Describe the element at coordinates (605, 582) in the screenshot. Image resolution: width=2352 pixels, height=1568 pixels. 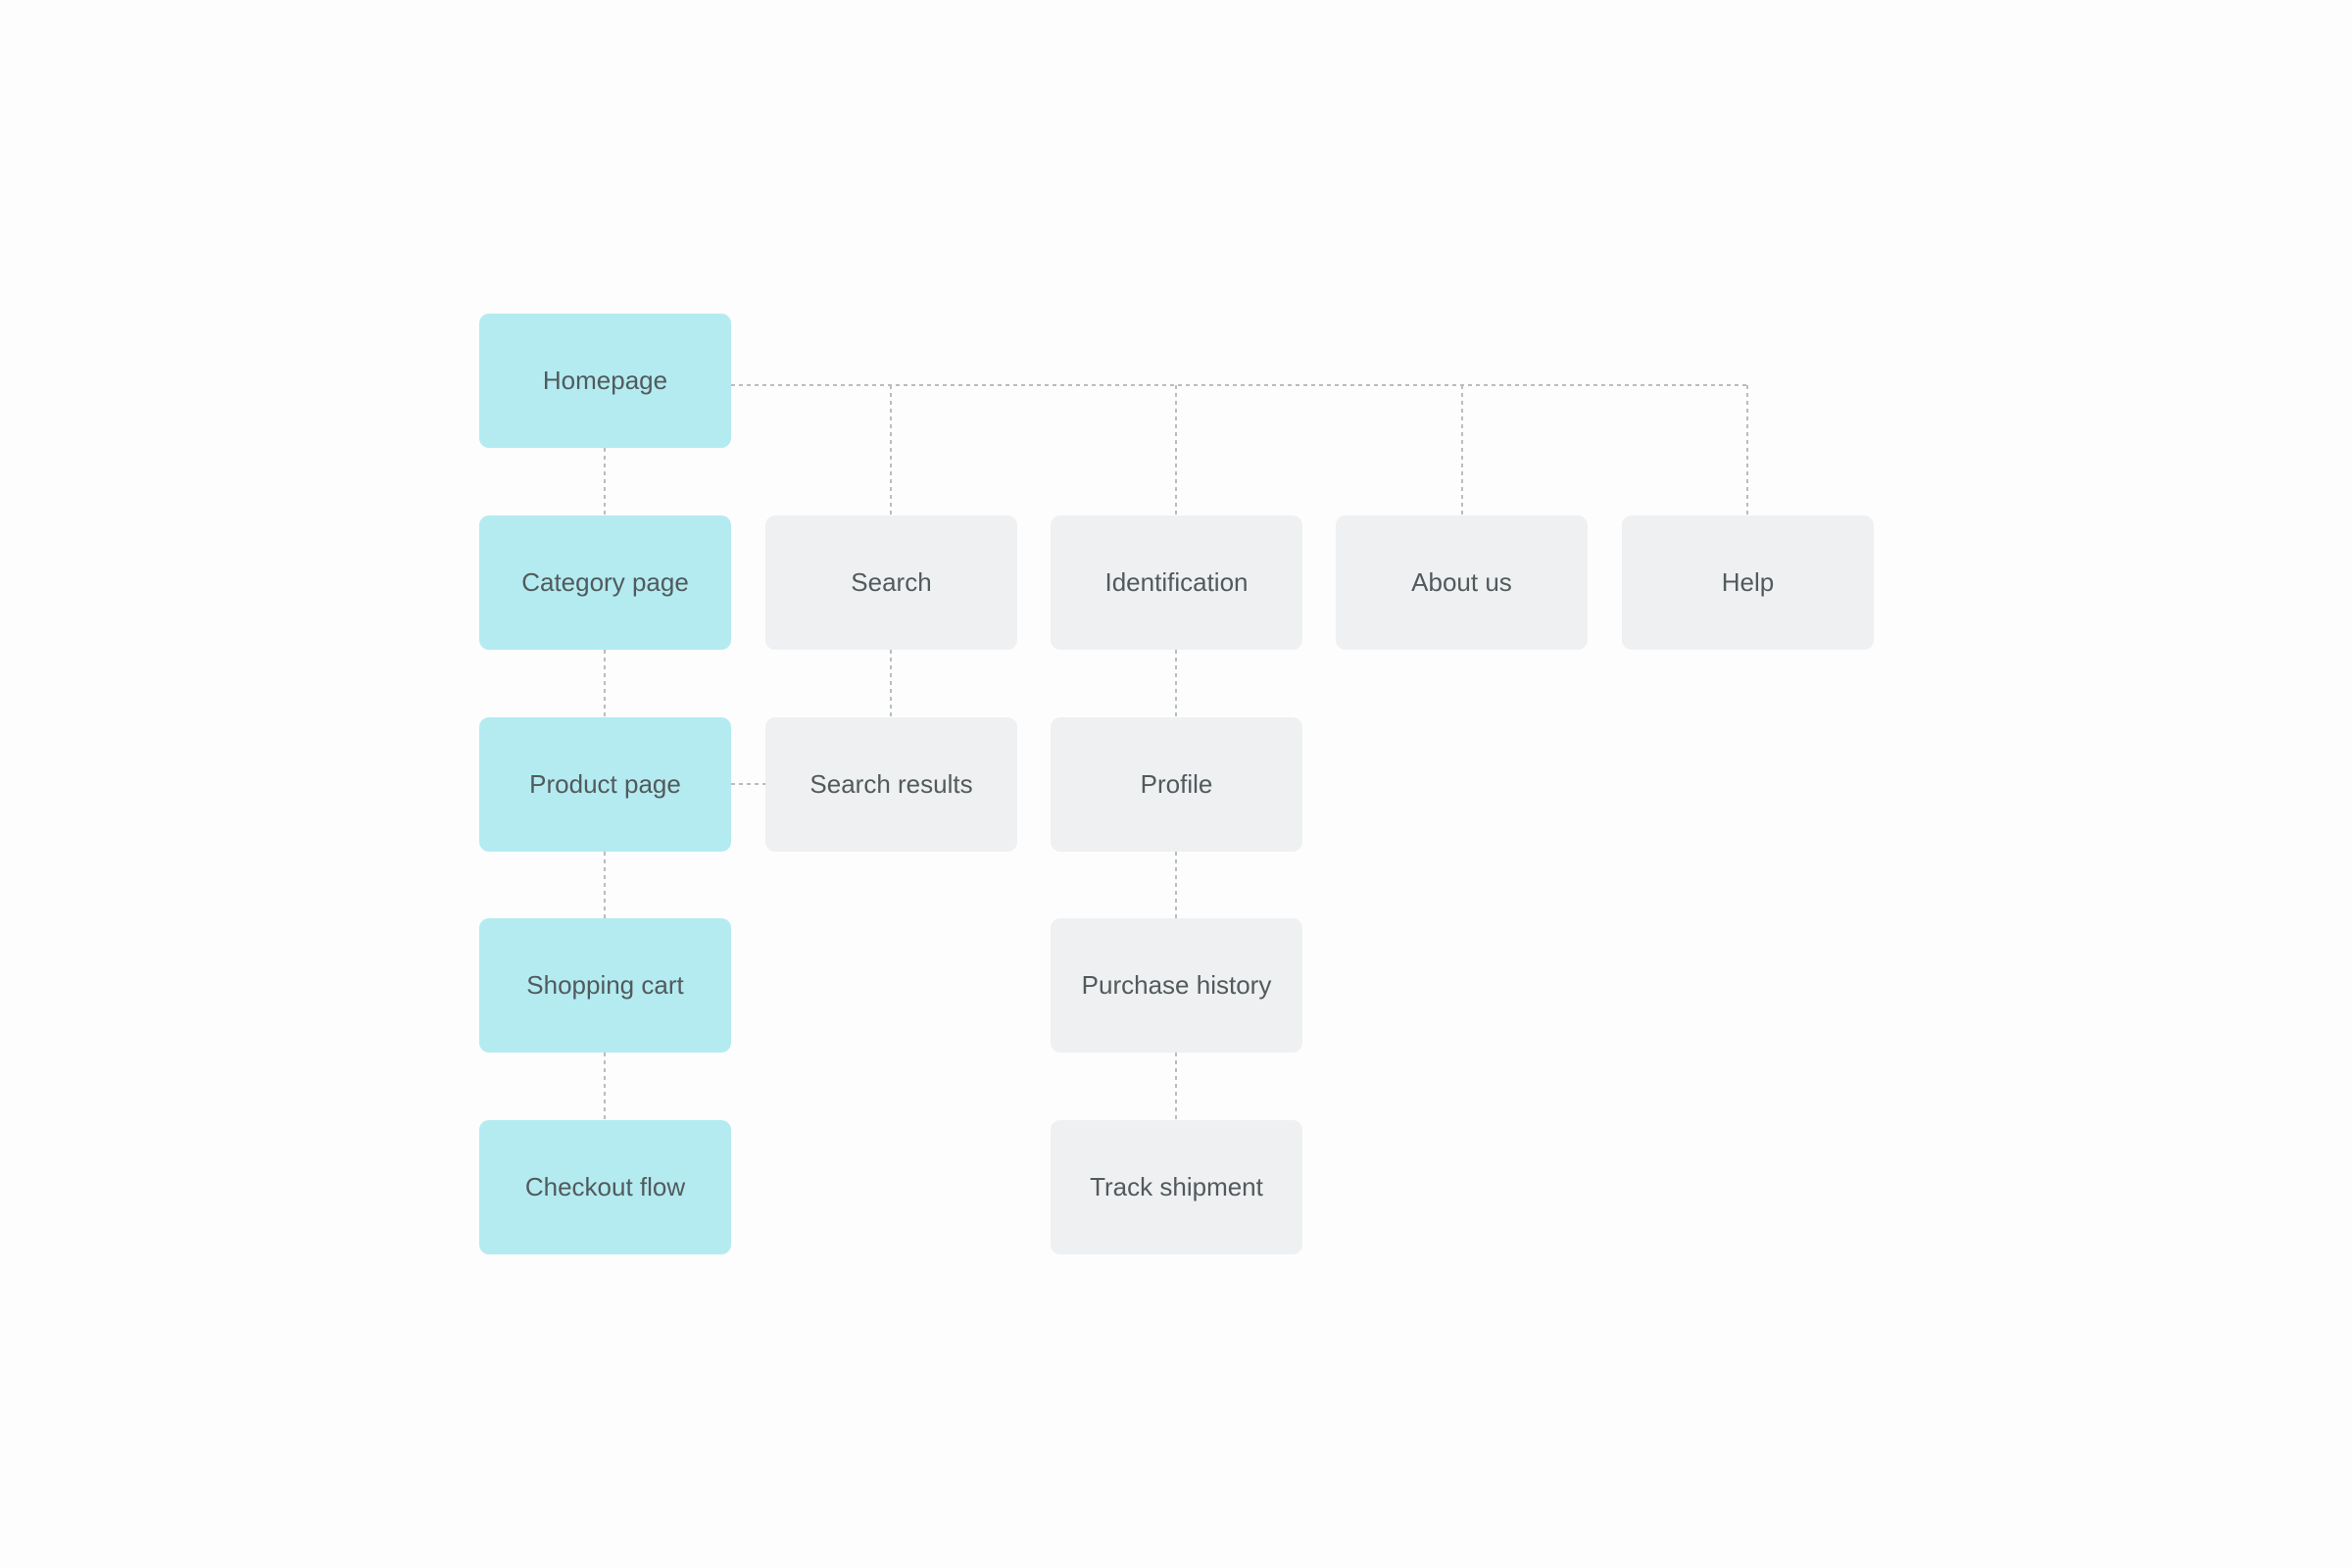
I see `node-category-page: Category page` at that location.